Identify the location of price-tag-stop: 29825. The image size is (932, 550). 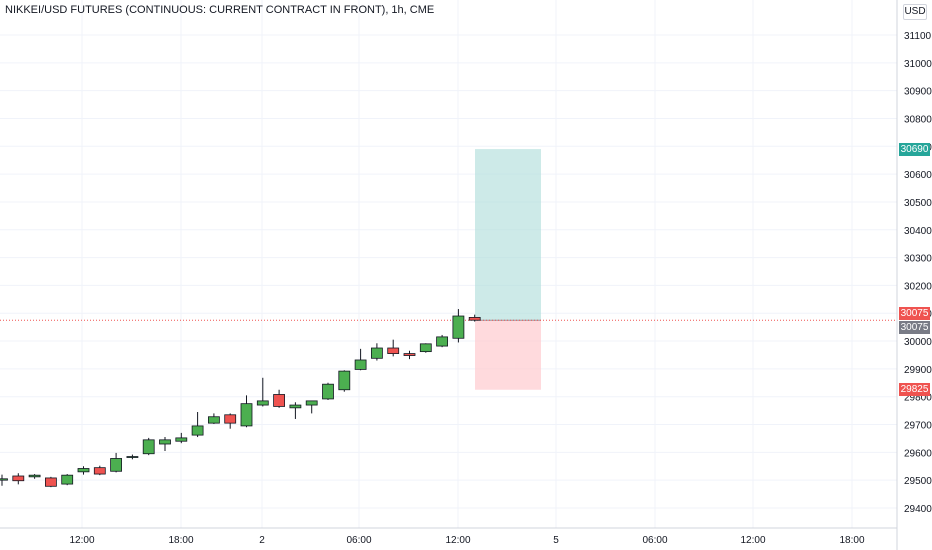
(914, 390).